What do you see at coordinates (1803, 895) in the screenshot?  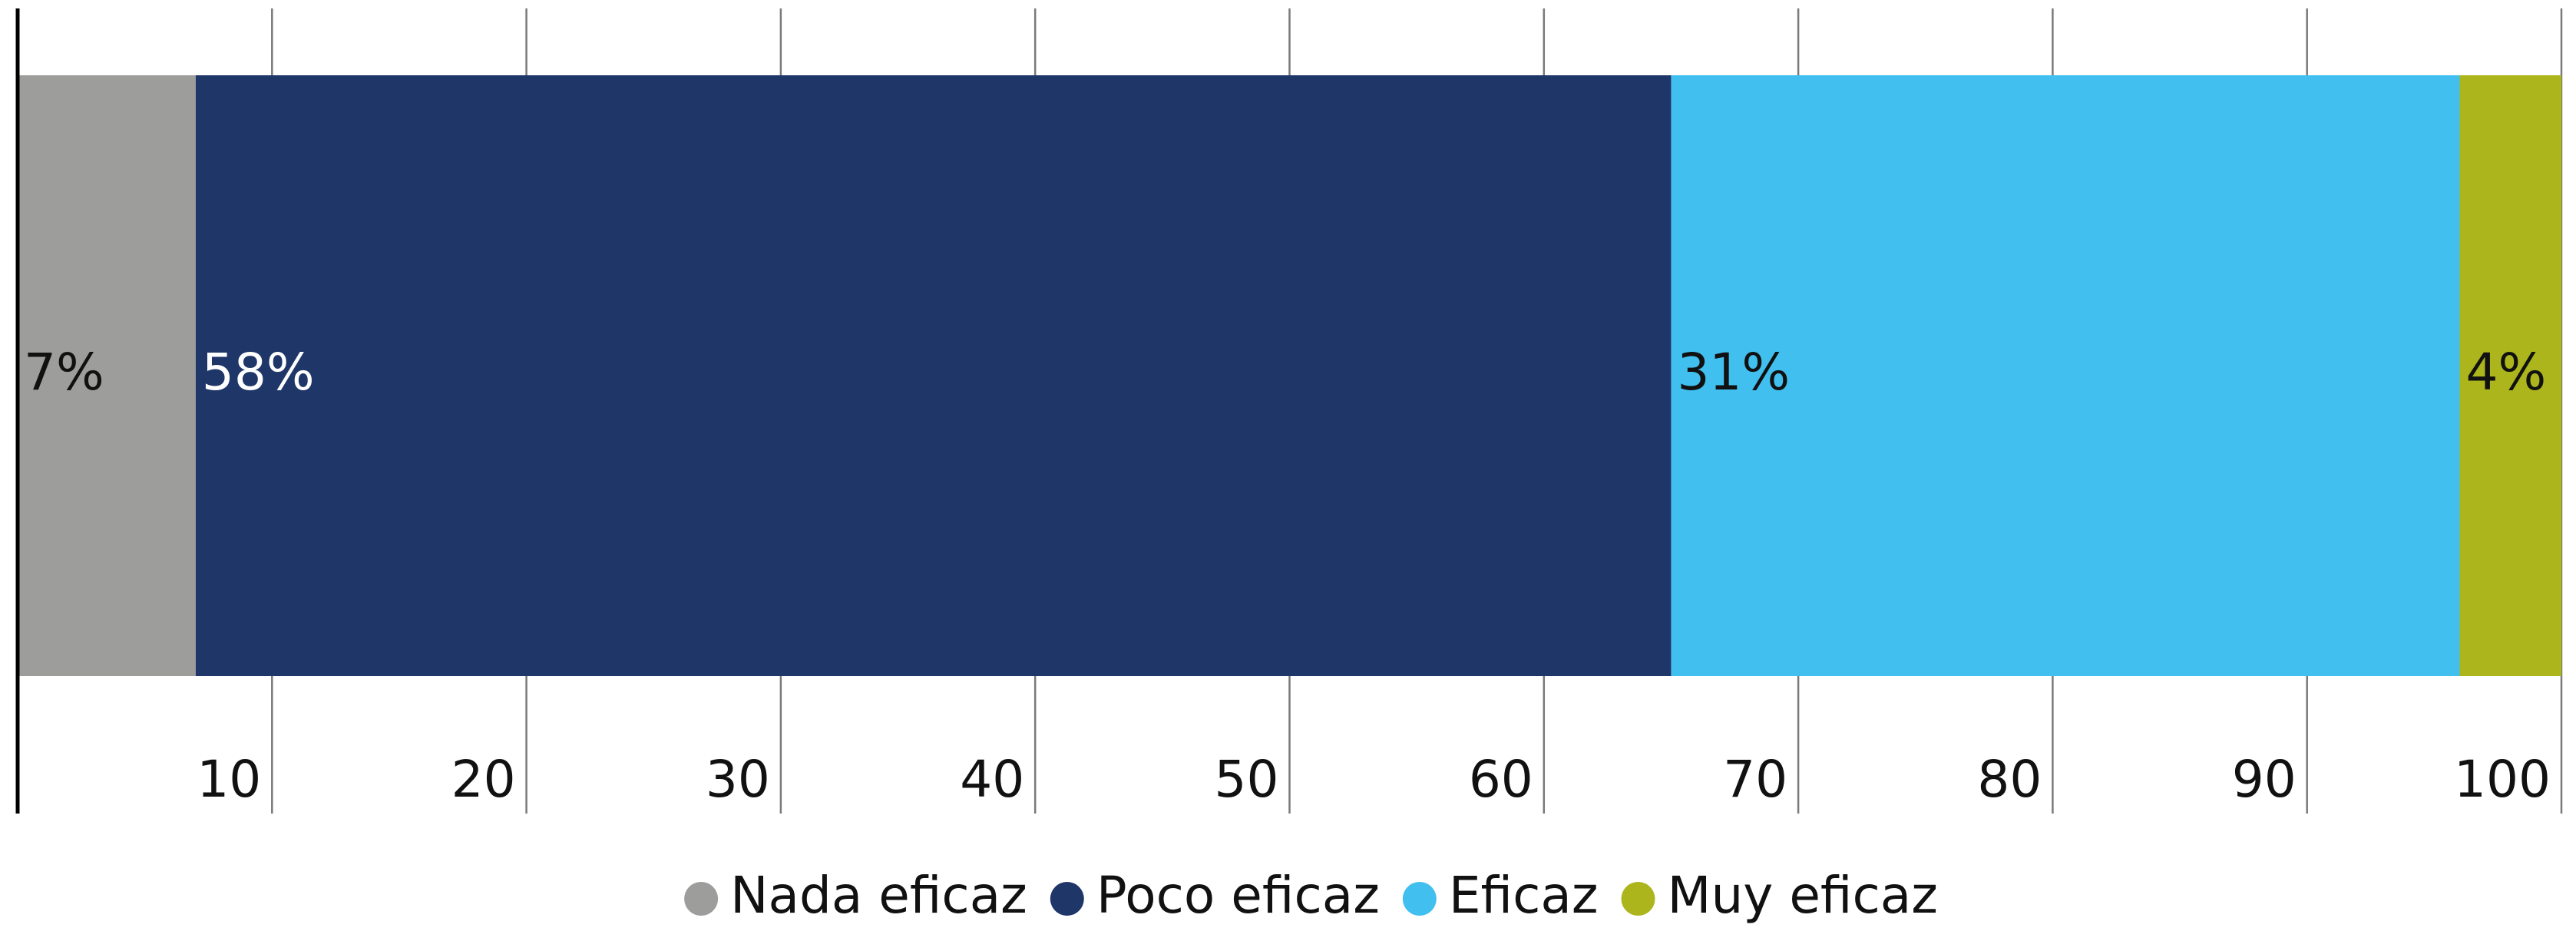 I see `legend-label: Muy eficaz` at bounding box center [1803, 895].